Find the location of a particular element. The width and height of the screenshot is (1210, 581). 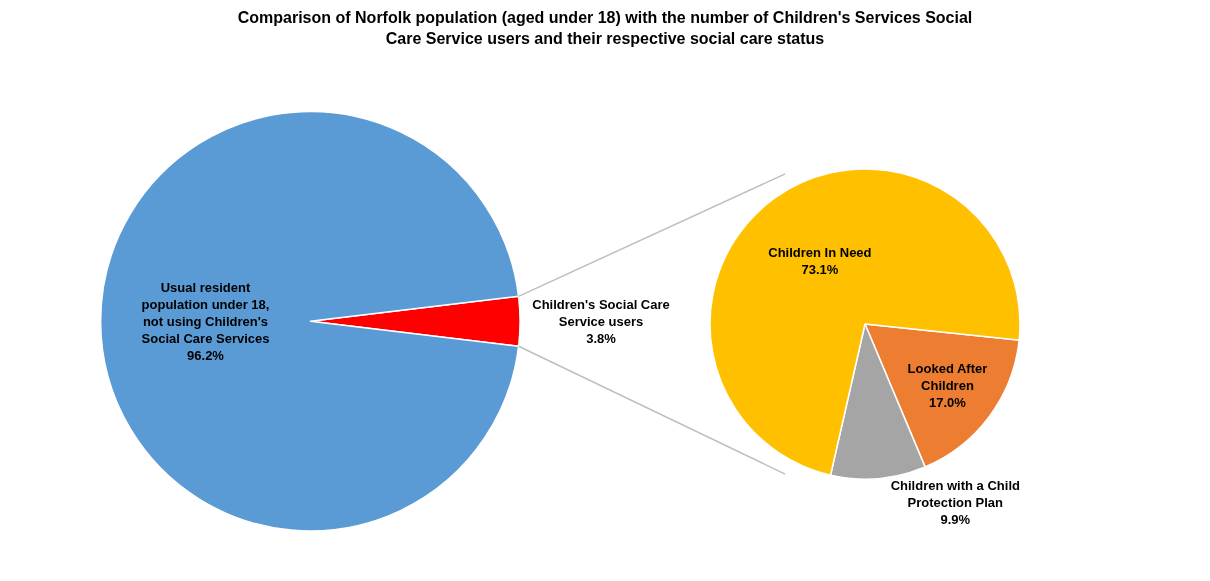

slice-label: Usual resident population under 18, not using Children's Social Care Services is located at coordinates (205, 312).